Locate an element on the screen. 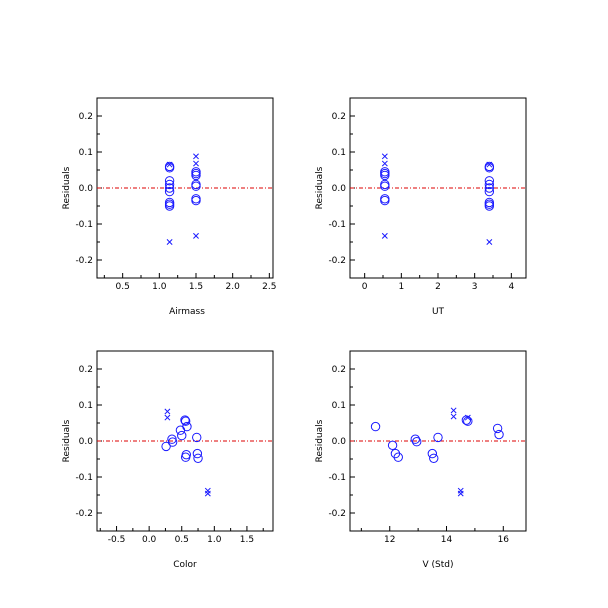  xlabel-ut: UT is located at coordinates (438, 312).